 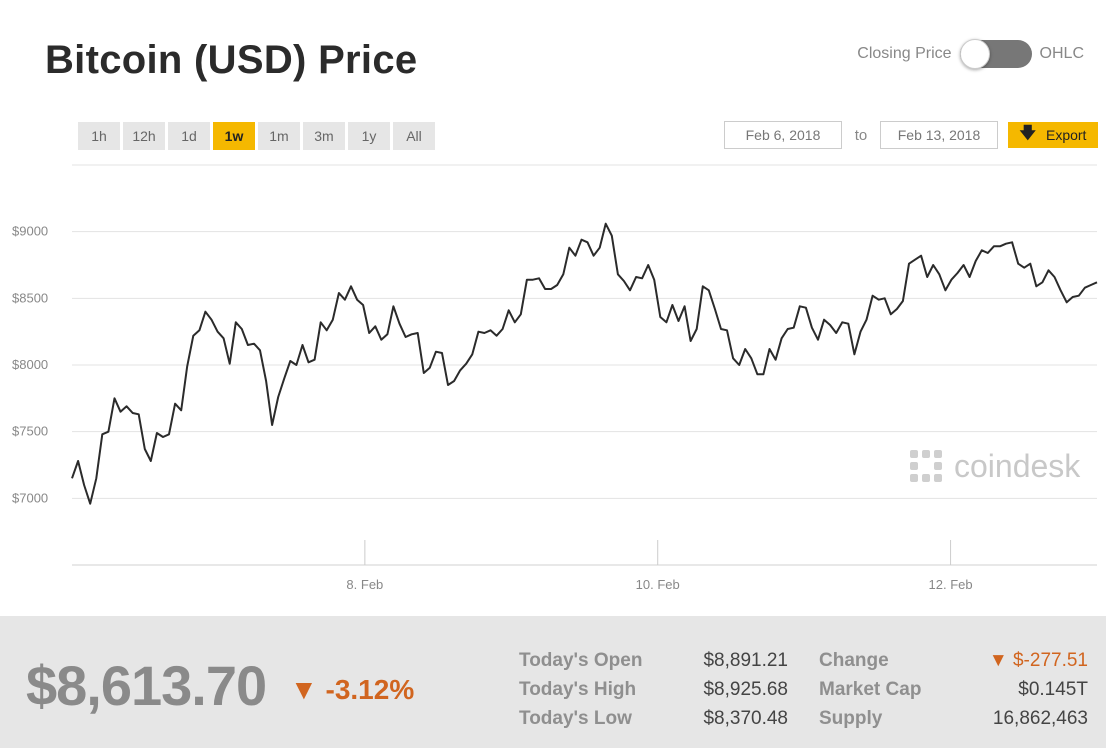 What do you see at coordinates (144, 136) in the screenshot?
I see `range-button-12h: 12h` at bounding box center [144, 136].